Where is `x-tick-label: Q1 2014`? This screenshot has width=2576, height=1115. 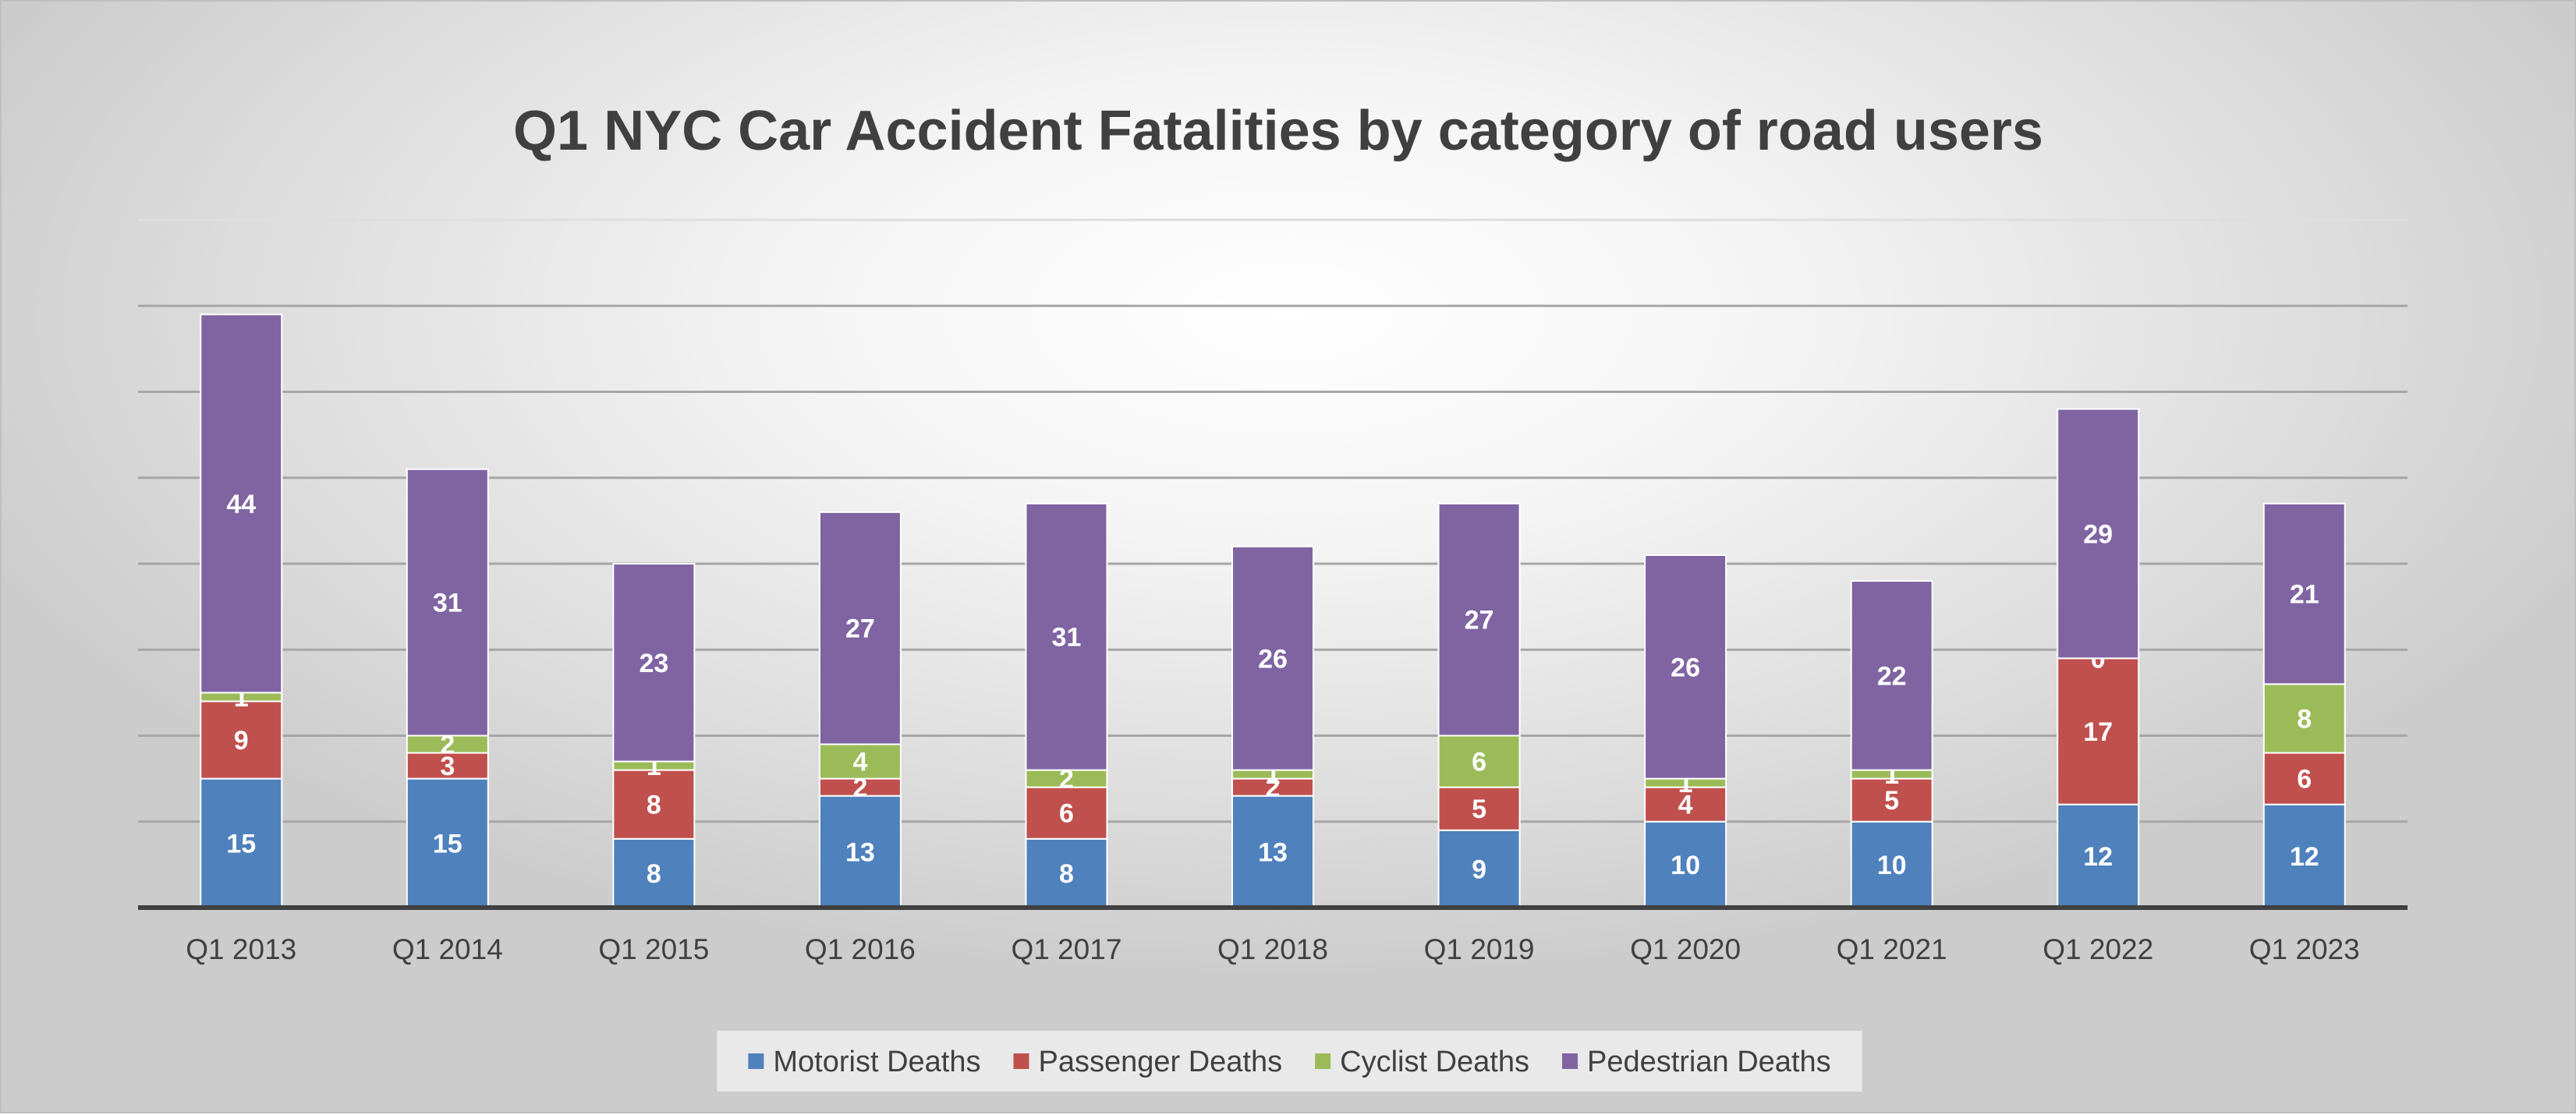 x-tick-label: Q1 2014 is located at coordinates (448, 949).